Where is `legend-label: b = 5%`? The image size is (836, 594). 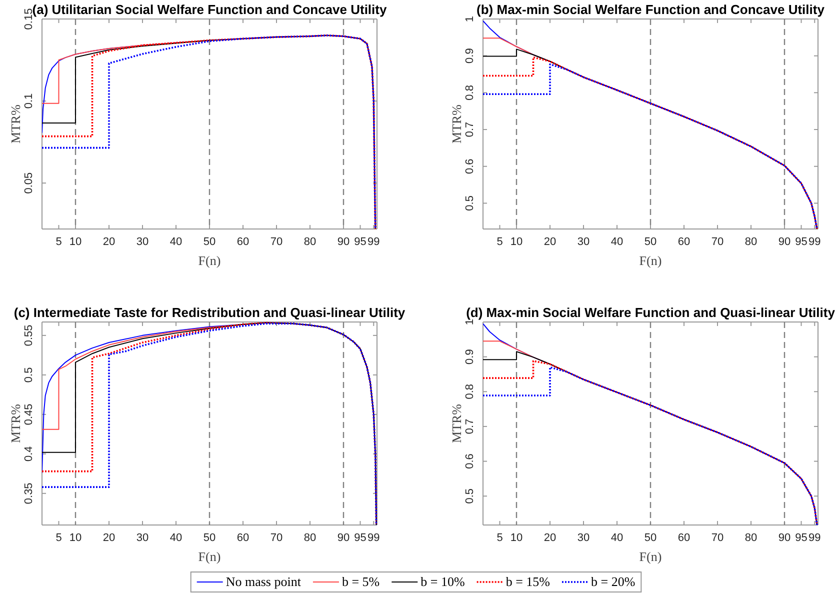 legend-label: b = 5% is located at coordinates (361, 581).